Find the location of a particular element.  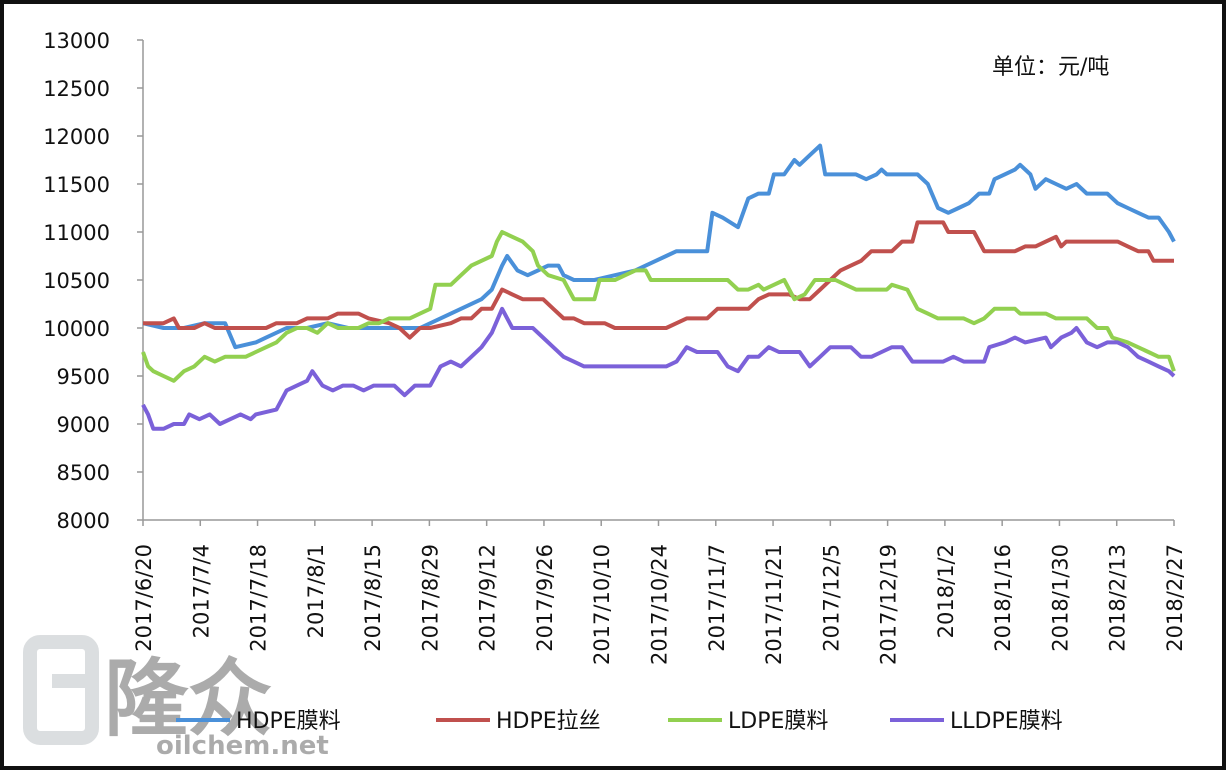

y-tick-label: 10500 is located at coordinates (76, 281).